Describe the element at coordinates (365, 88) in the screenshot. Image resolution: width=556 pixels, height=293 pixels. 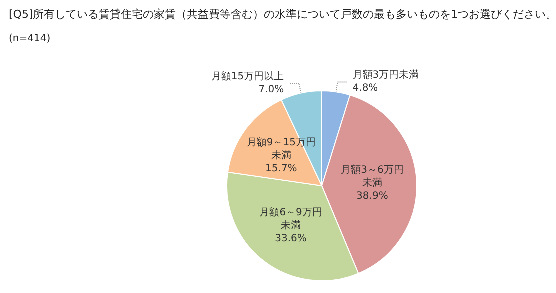
I see `data-label: 4.8%` at that location.